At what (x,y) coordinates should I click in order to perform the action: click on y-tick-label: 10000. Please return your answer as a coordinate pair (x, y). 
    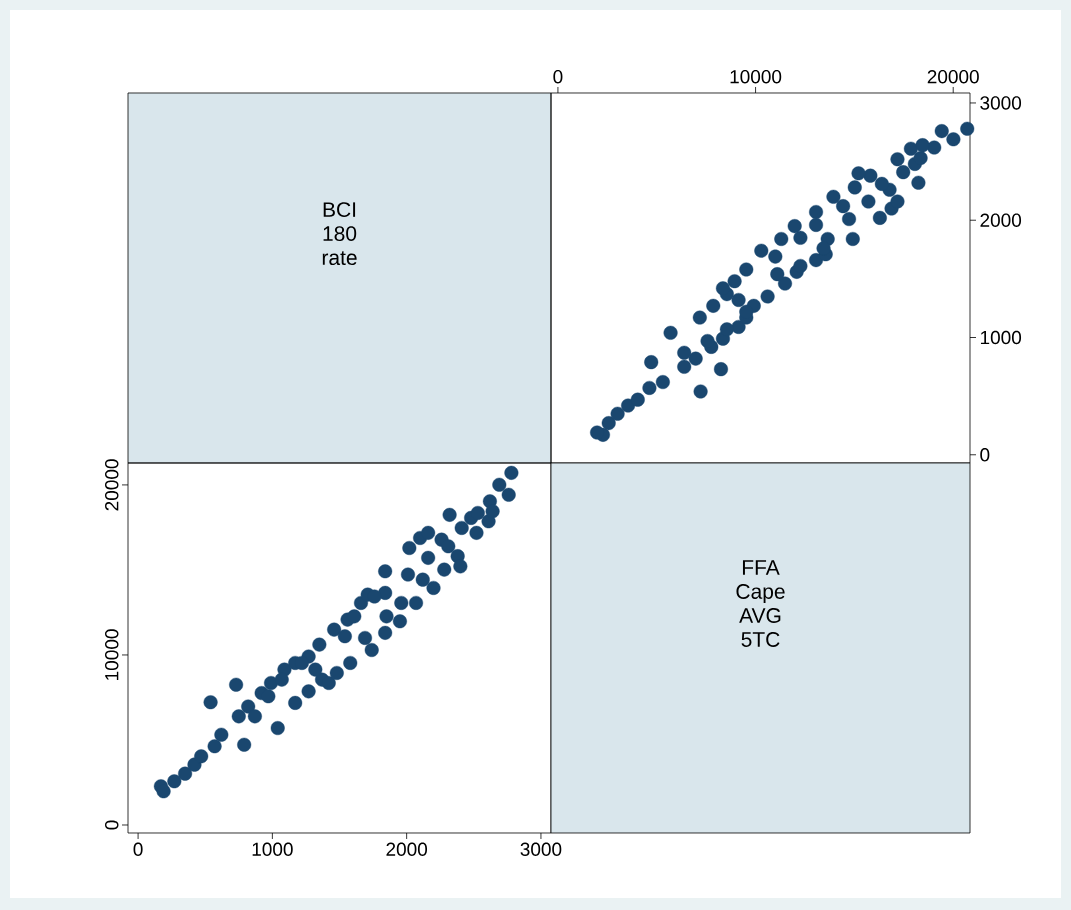
    Looking at the image, I should click on (112, 654).